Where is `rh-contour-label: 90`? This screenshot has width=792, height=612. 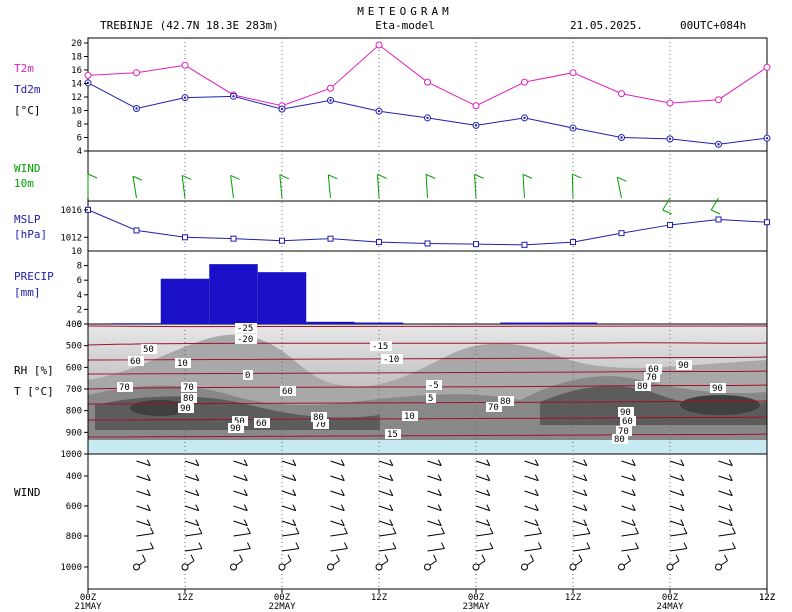
rh-contour-label: 90 is located at coordinates (235, 429).